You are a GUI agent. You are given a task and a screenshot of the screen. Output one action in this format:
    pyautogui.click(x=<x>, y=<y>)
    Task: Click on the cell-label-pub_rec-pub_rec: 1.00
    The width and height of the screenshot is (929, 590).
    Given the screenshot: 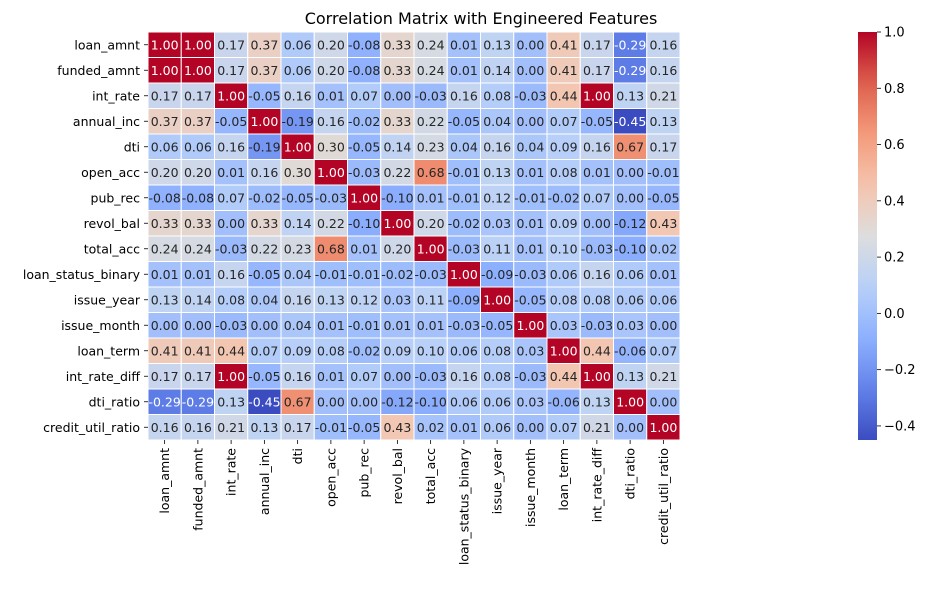 What is the action you would take?
    pyautogui.click(x=364, y=197)
    